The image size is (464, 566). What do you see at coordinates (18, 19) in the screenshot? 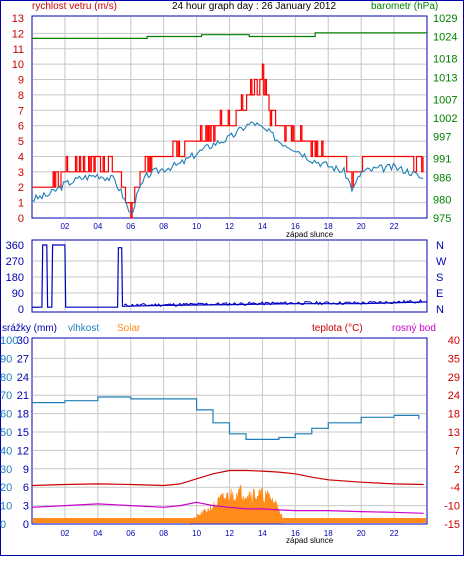
I see `wind-tick-label: 13` at bounding box center [18, 19].